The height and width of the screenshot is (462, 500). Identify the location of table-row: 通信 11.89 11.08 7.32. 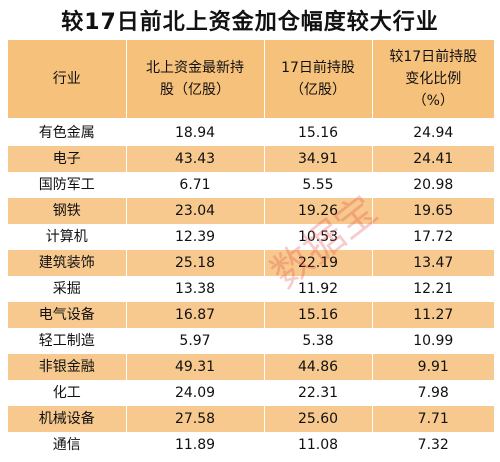
(251, 445).